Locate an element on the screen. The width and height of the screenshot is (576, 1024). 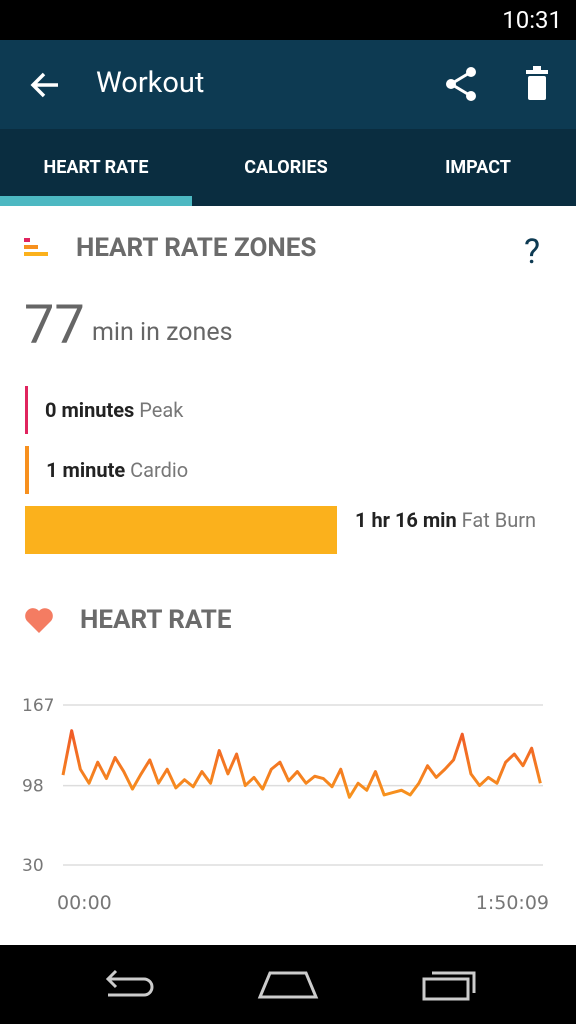
back-nav is located at coordinates (128, 985).